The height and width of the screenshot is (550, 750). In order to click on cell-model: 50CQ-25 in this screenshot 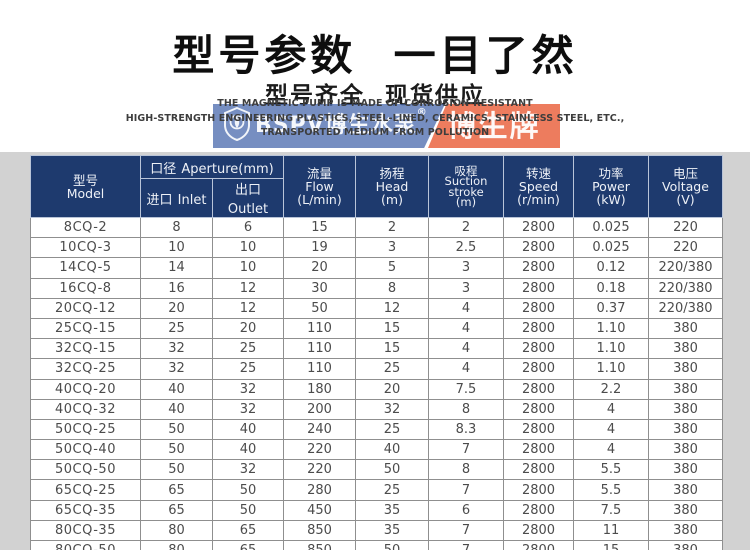, I will do `click(85, 429)`.